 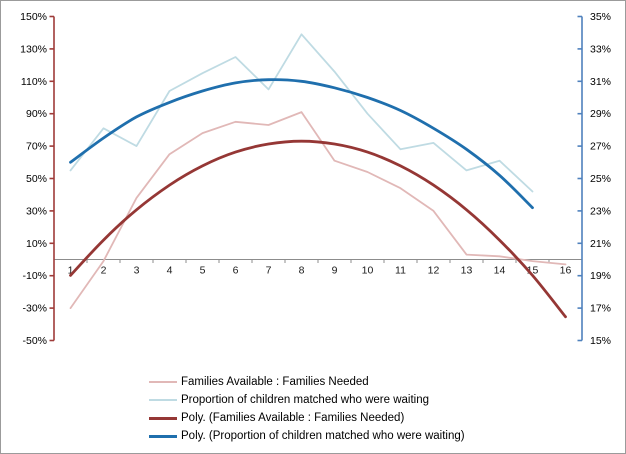 I want to click on right-axis-tick-label: 21%, so click(x=600, y=244).